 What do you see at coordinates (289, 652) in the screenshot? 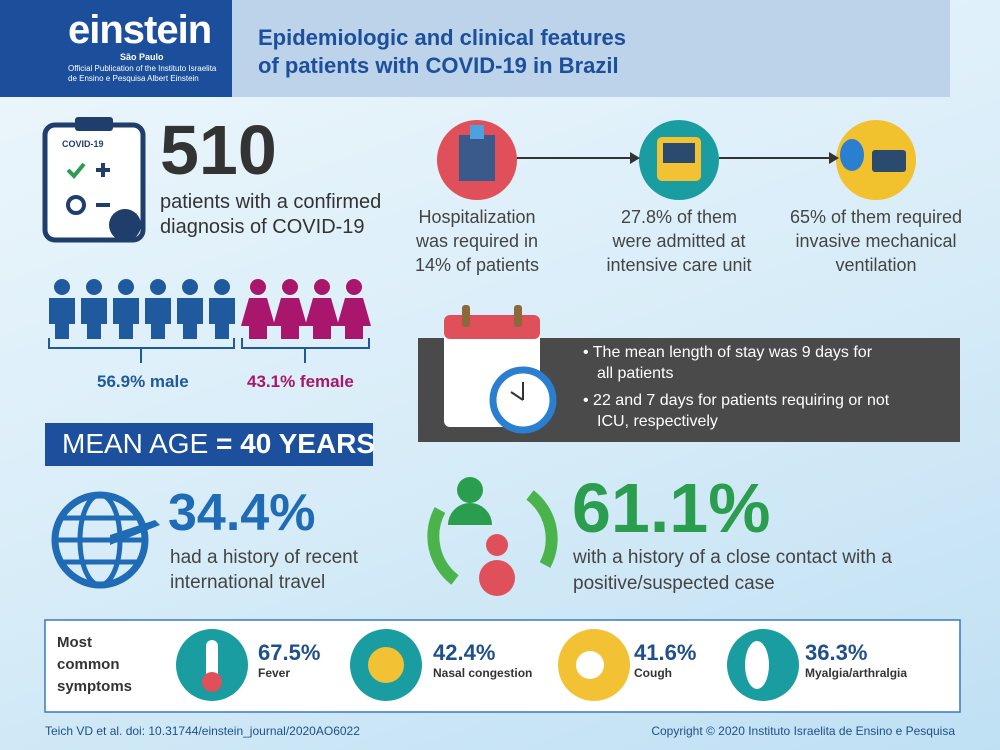
I see `symptom-value: 67.5%` at bounding box center [289, 652].